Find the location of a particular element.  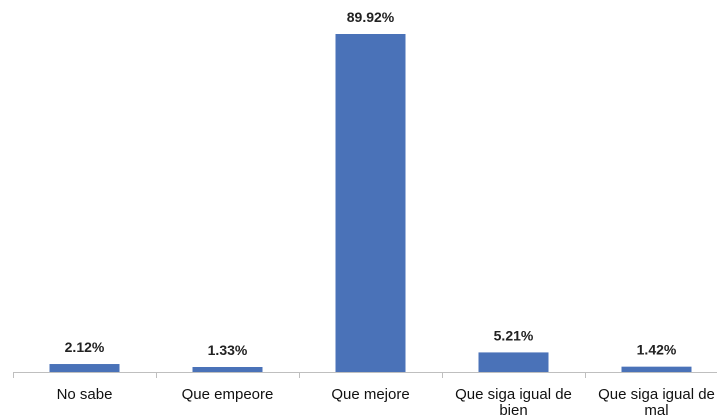

data-label-2: 1.33% is located at coordinates (228, 350).